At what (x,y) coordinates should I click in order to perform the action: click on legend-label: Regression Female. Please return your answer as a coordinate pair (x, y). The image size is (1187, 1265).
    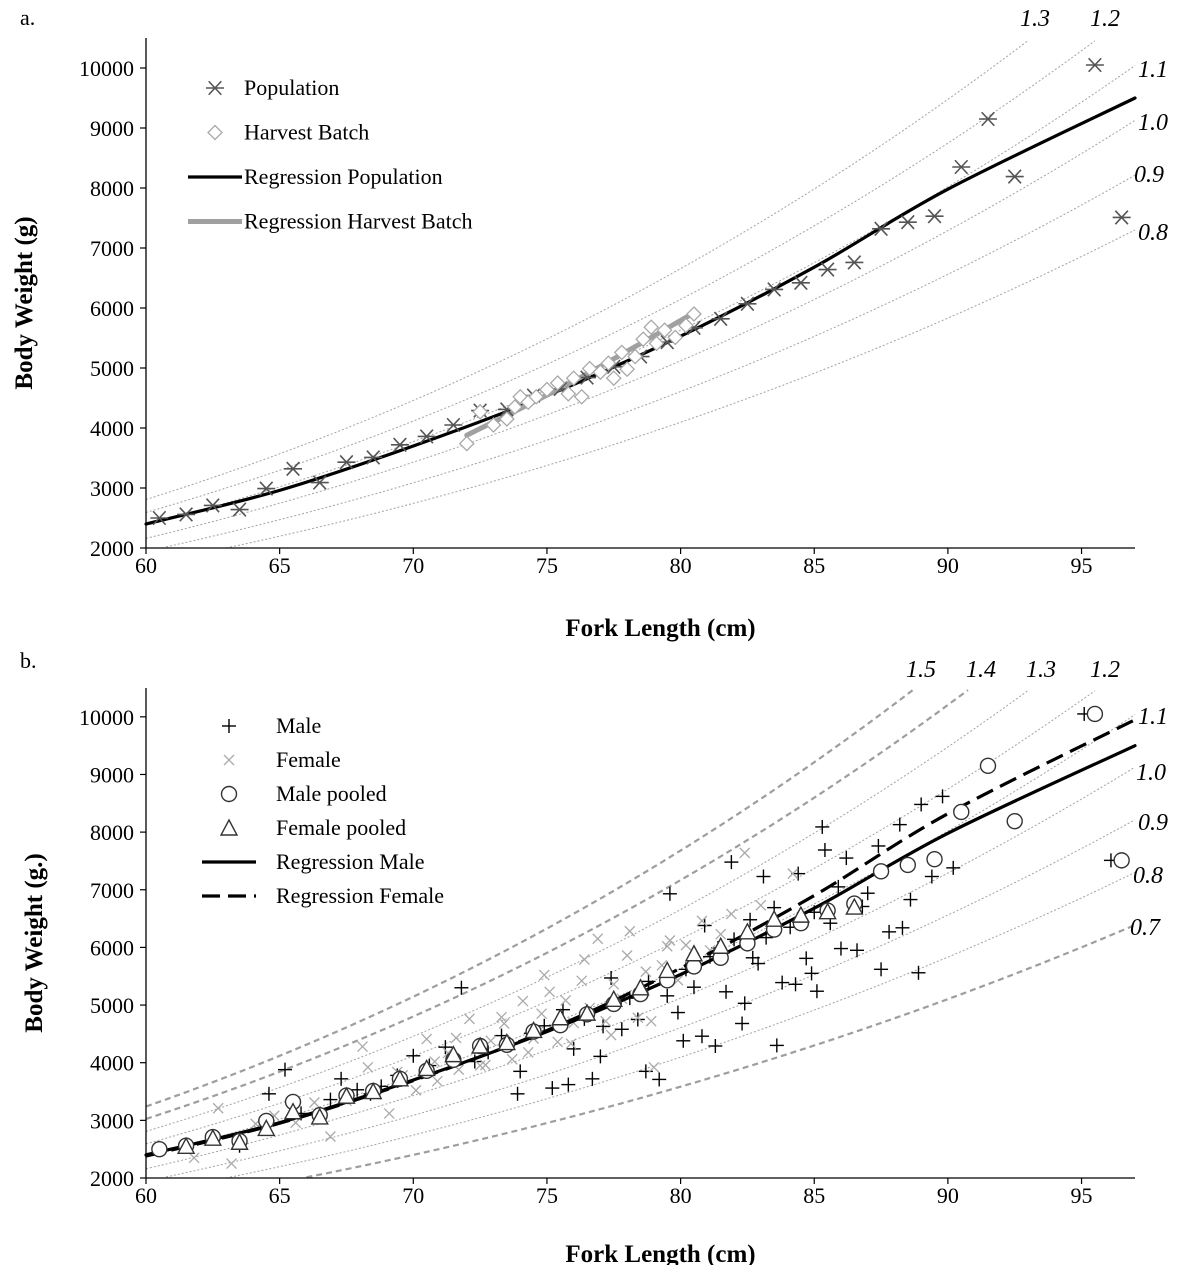
    Looking at the image, I should click on (360, 895).